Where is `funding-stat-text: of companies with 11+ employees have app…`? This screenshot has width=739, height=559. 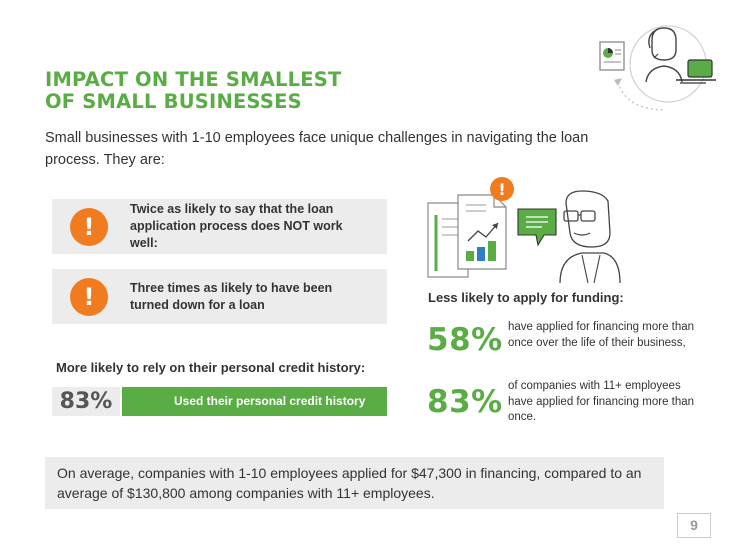 funding-stat-text: of companies with 11+ employees have app… is located at coordinates (601, 401).